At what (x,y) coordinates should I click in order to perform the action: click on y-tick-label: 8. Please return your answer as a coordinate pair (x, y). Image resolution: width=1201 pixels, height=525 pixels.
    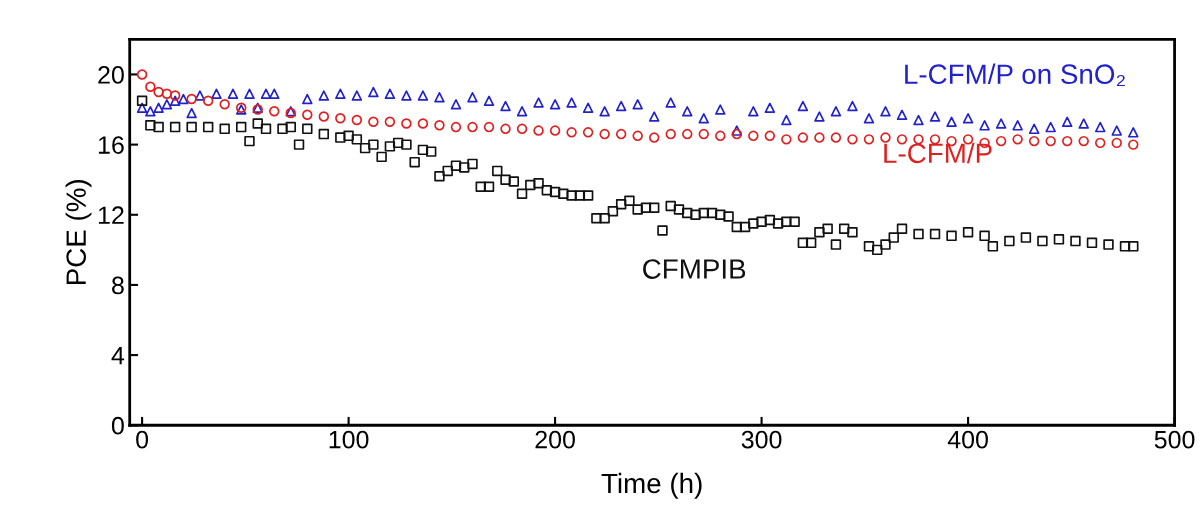
    Looking at the image, I should click on (118, 285).